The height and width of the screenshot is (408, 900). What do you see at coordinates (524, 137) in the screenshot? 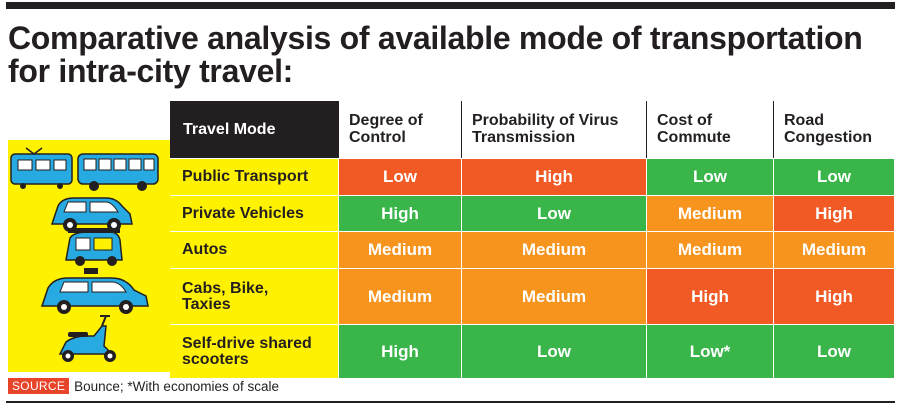
I see `header-line: Transmission` at bounding box center [524, 137].